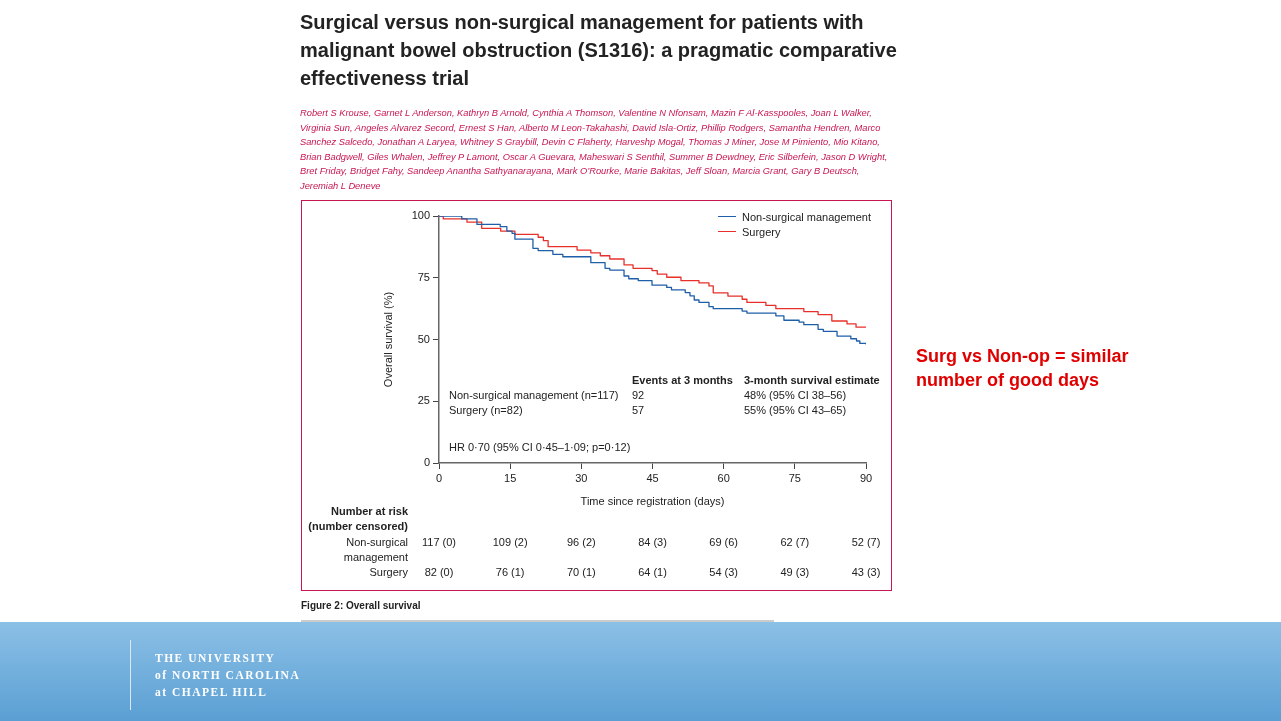  I want to click on y-tick-label: 25, so click(423, 400).